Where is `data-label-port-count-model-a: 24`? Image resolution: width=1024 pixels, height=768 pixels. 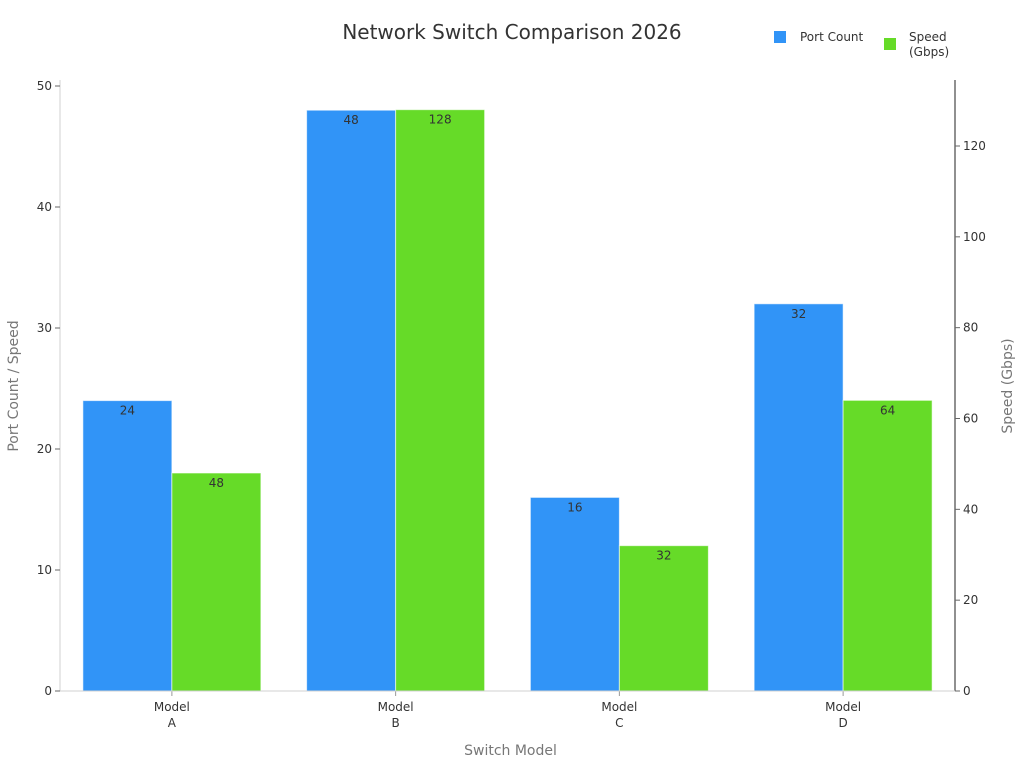 data-label-port-count-model-a: 24 is located at coordinates (127, 411).